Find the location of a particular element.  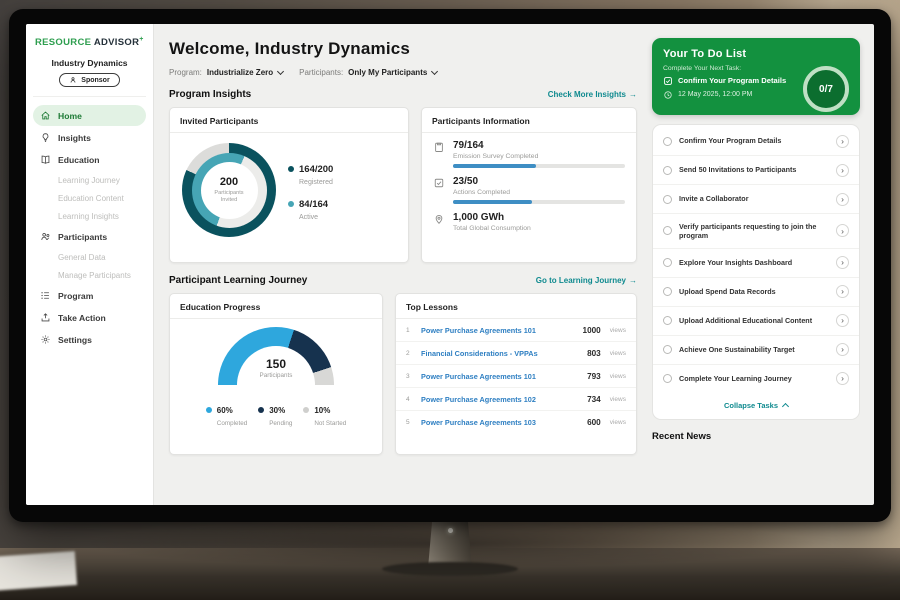

check-square-icon is located at coordinates (439, 190).